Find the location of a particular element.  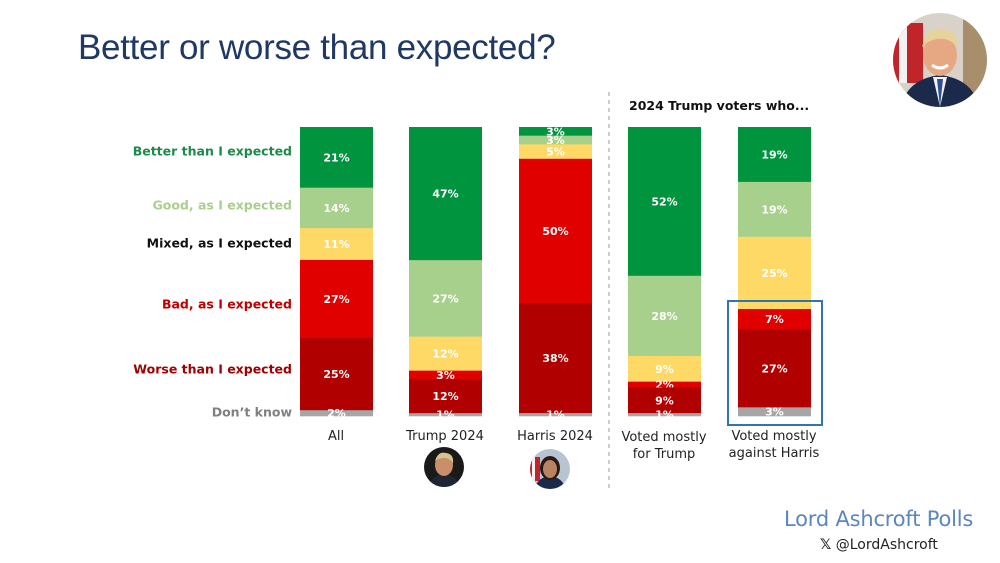

category-label-all: All is located at coordinates (336, 436).